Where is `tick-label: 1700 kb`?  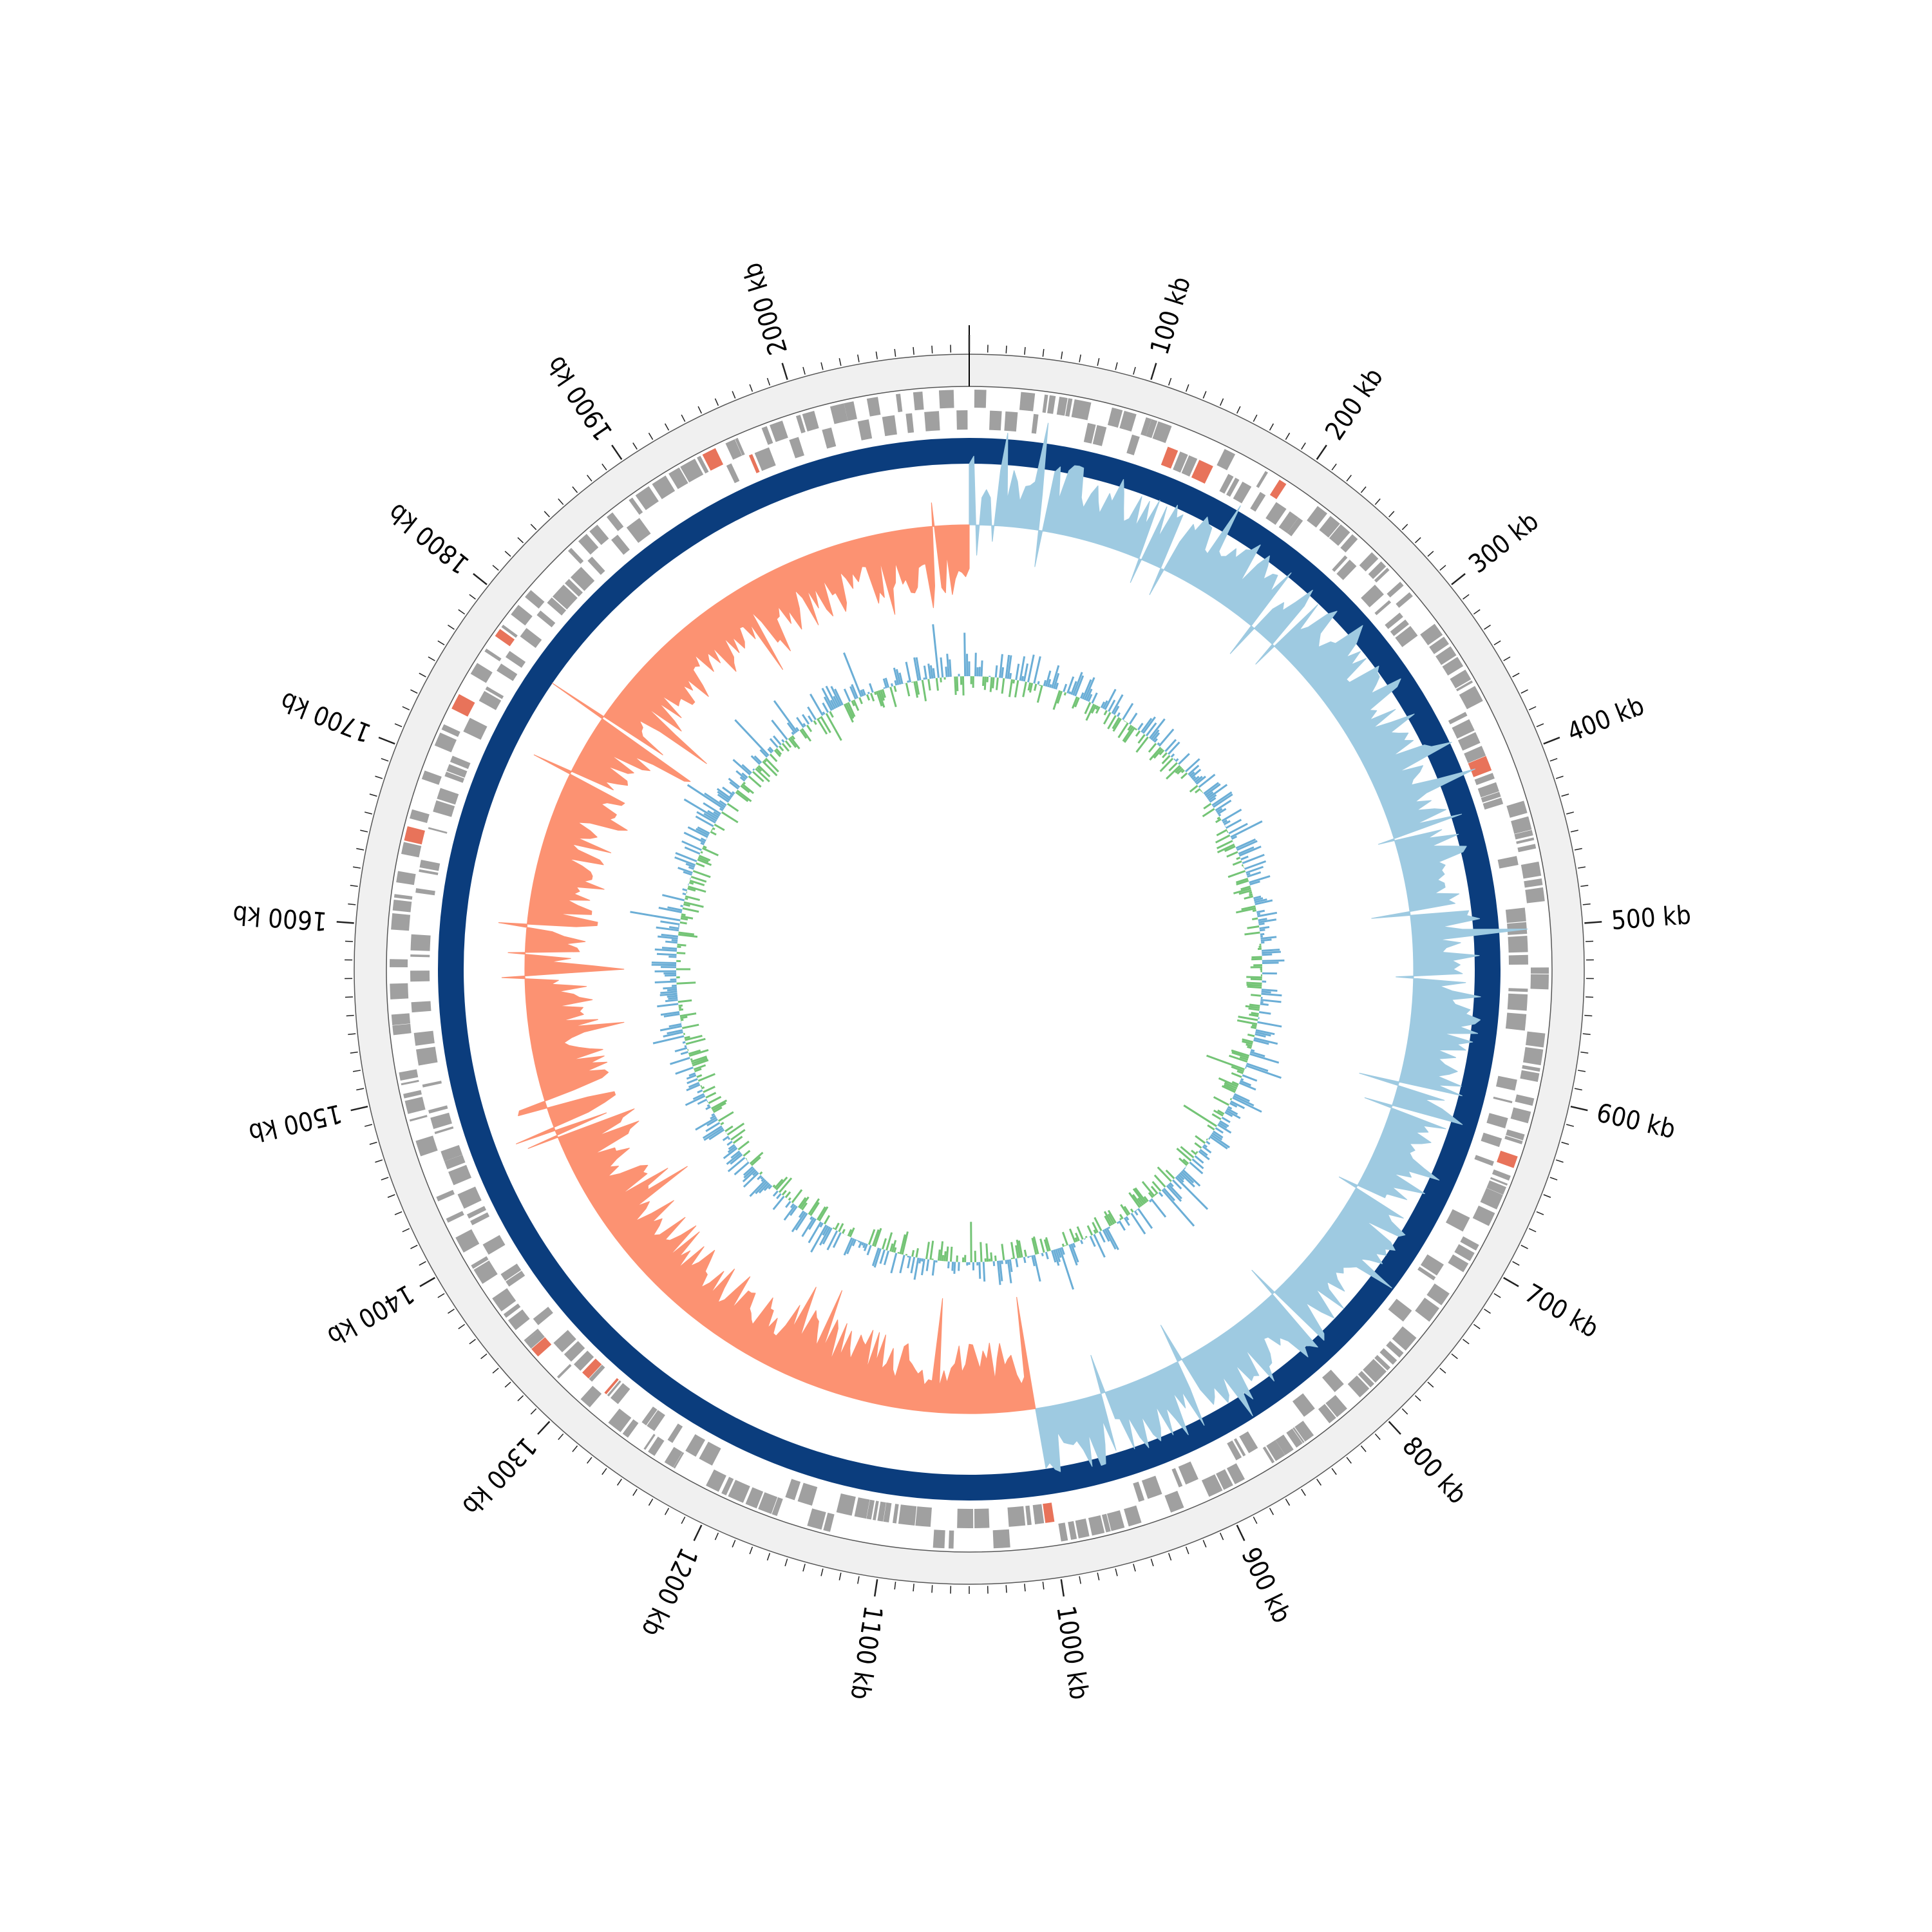
tick-label: 1700 kb is located at coordinates (326, 717).